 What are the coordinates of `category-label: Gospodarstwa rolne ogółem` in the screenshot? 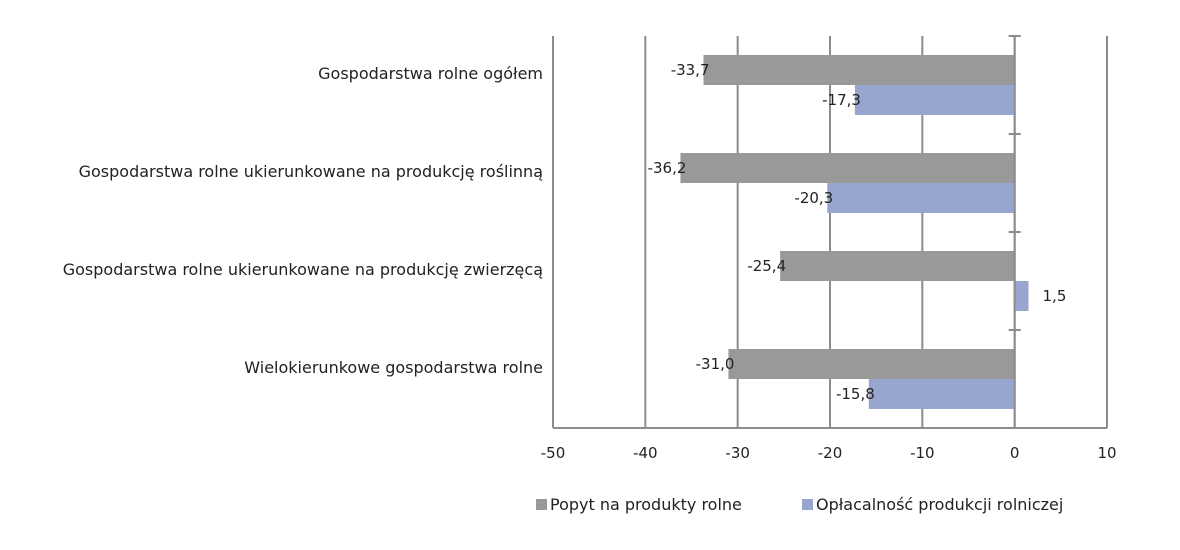 It's located at (430, 73).